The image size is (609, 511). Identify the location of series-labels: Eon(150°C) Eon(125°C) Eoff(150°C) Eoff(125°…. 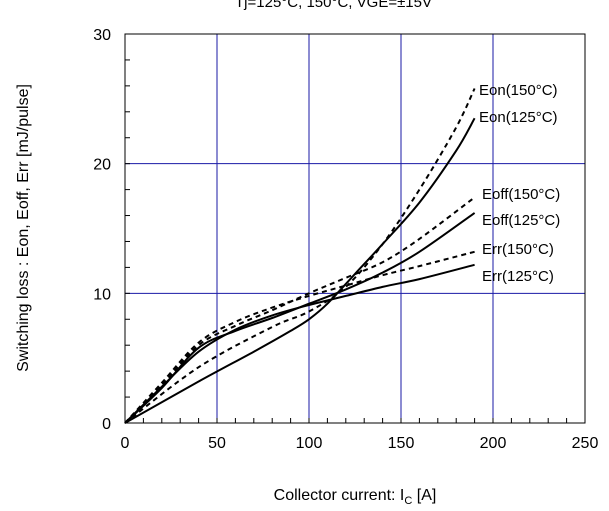
(519, 183).